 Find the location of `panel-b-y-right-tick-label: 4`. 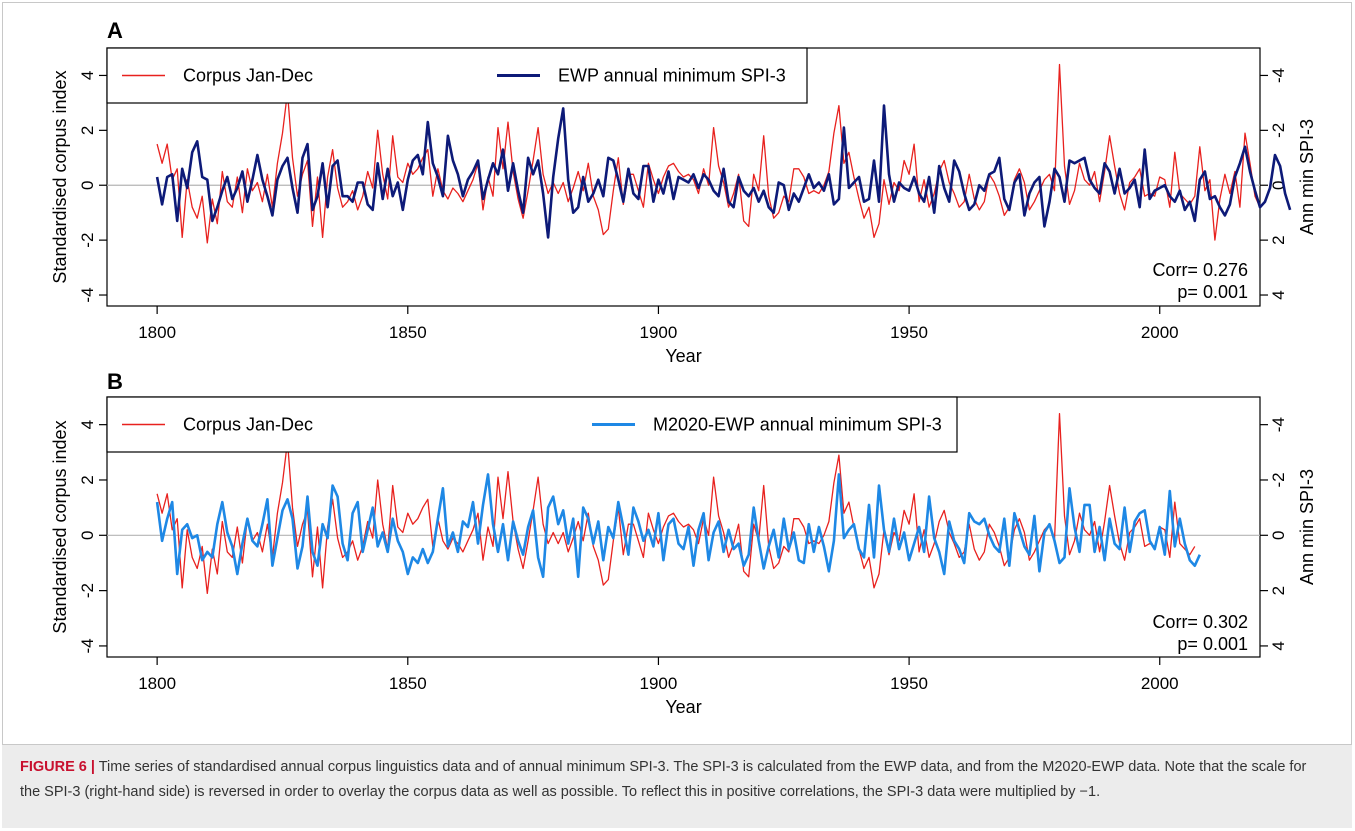

panel-b-y-right-tick-label: 4 is located at coordinates (1278, 645).